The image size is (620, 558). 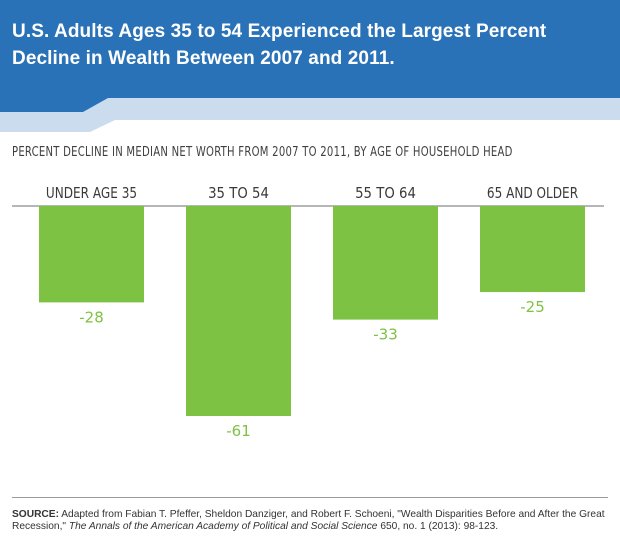 What do you see at coordinates (35, 514) in the screenshot?
I see `source-label: SOURCE:` at bounding box center [35, 514].